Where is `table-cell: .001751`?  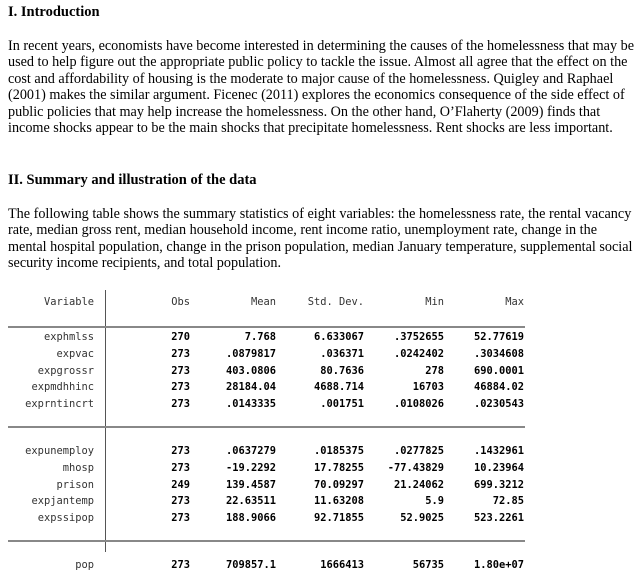 table-cell: .001751 is located at coordinates (342, 404).